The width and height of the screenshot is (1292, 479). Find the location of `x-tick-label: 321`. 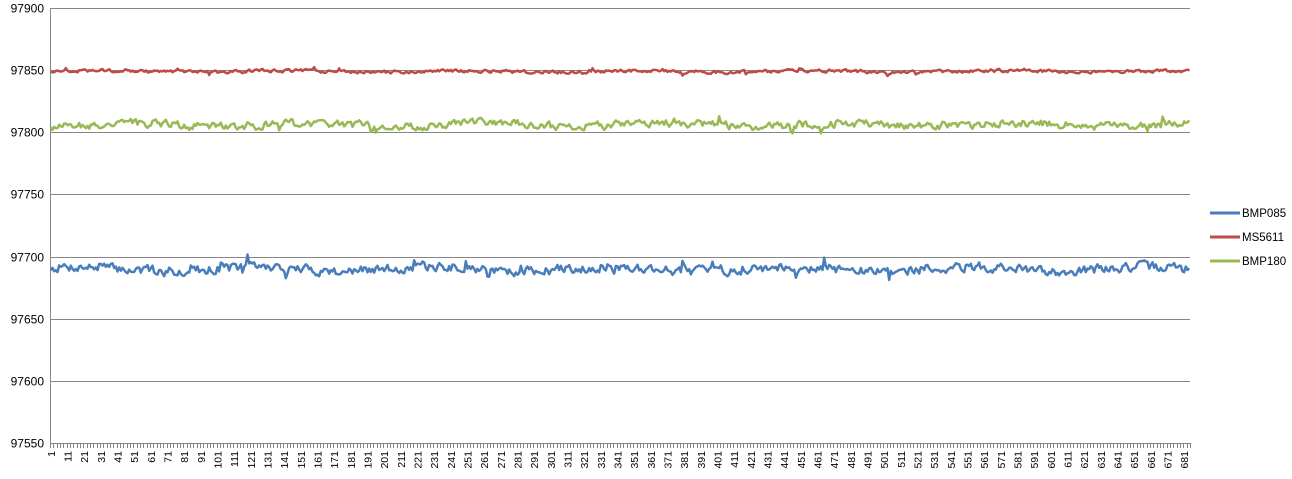

x-tick-label: 321 is located at coordinates (585, 460).